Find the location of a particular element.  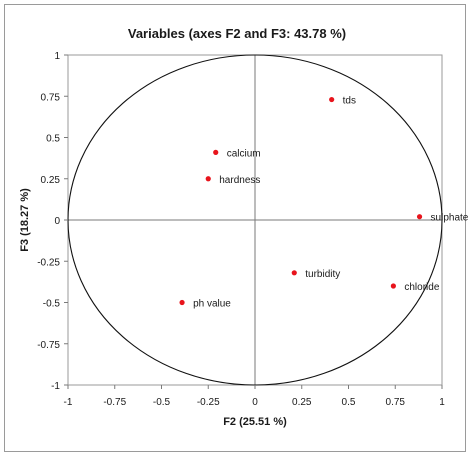

y-tick-label: -0.5 is located at coordinates (52, 304).